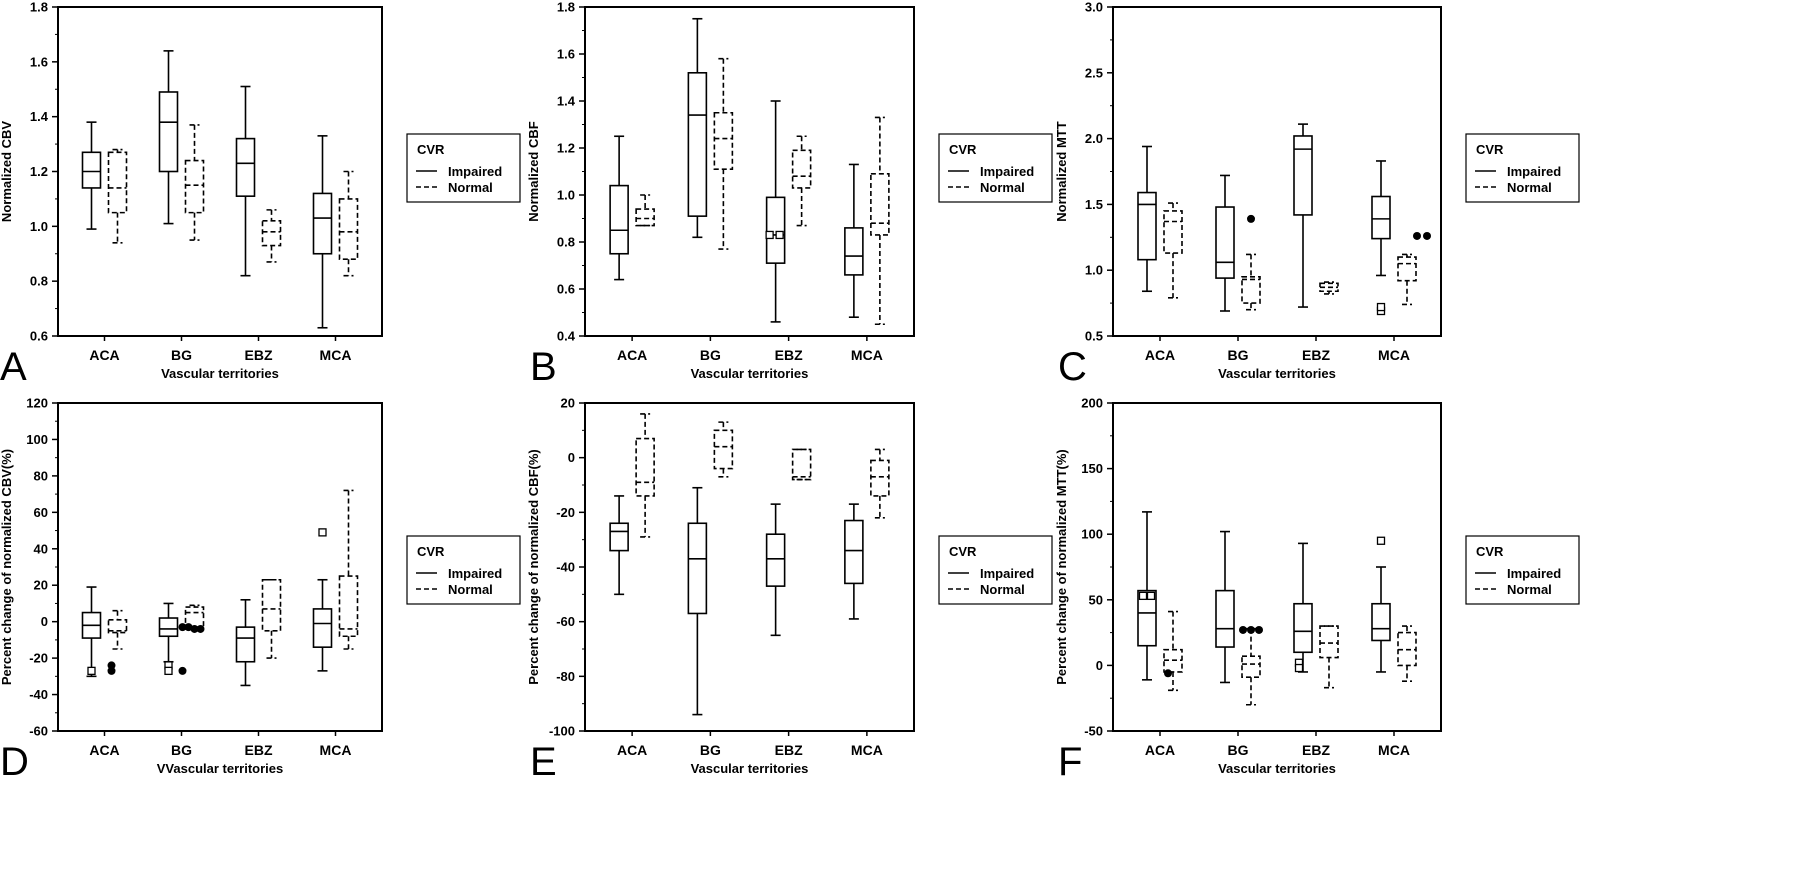 This screenshot has width=1800, height=891. Describe the element at coordinates (1072, 367) in the screenshot. I see `panel-letter: C` at that location.